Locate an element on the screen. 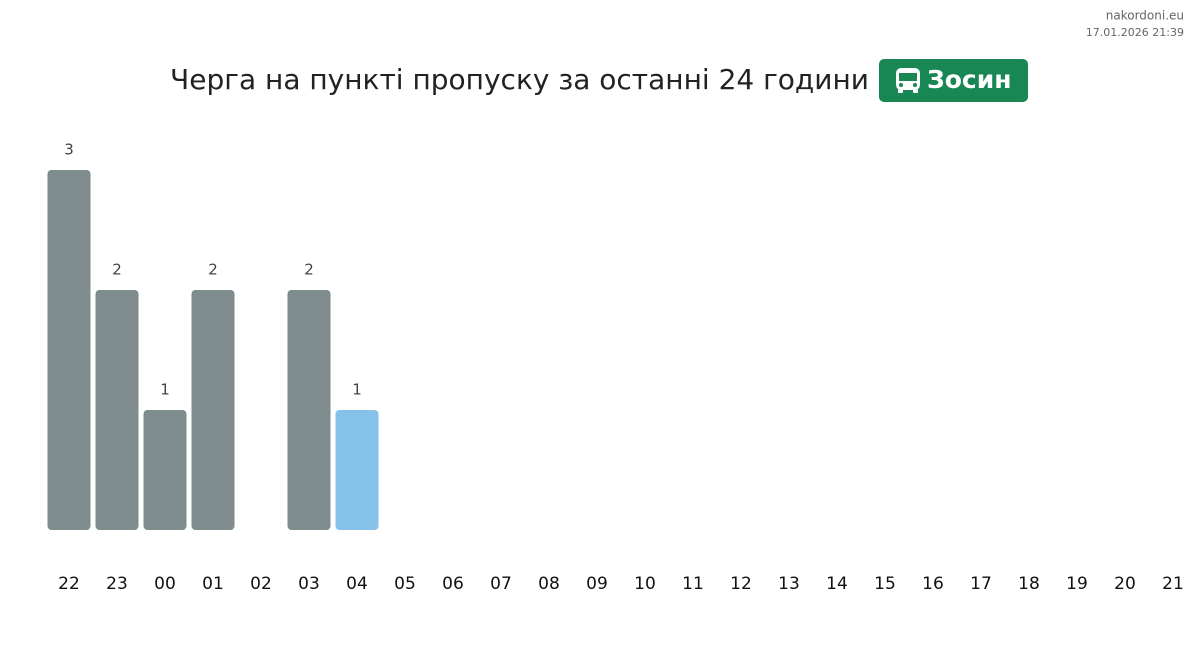  x-tick-label: 09 is located at coordinates (597, 584).